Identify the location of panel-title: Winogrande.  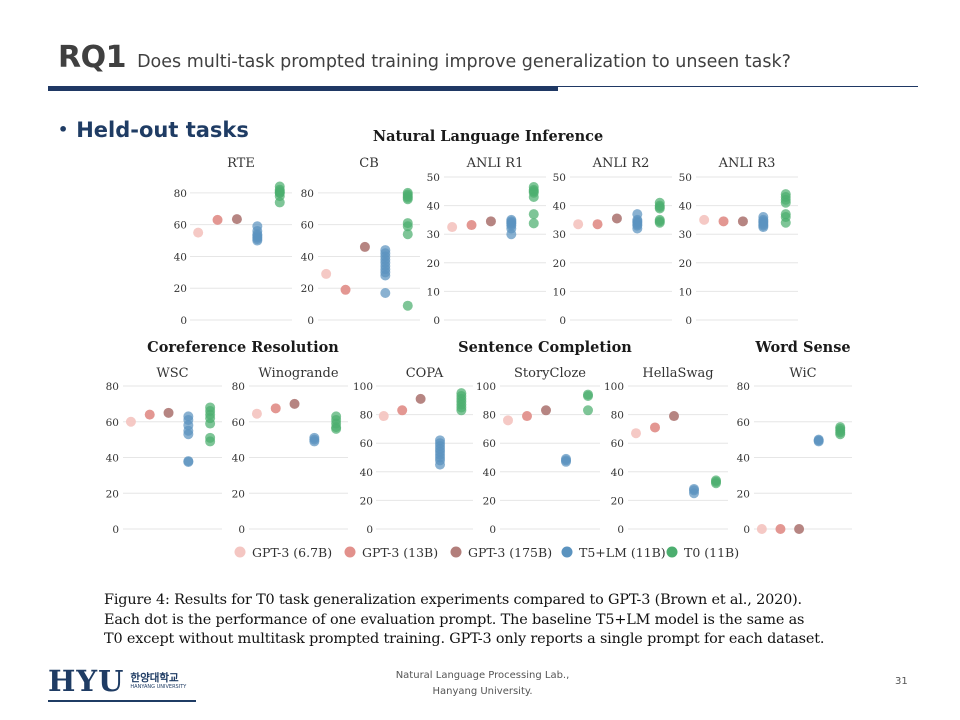
(298, 373).